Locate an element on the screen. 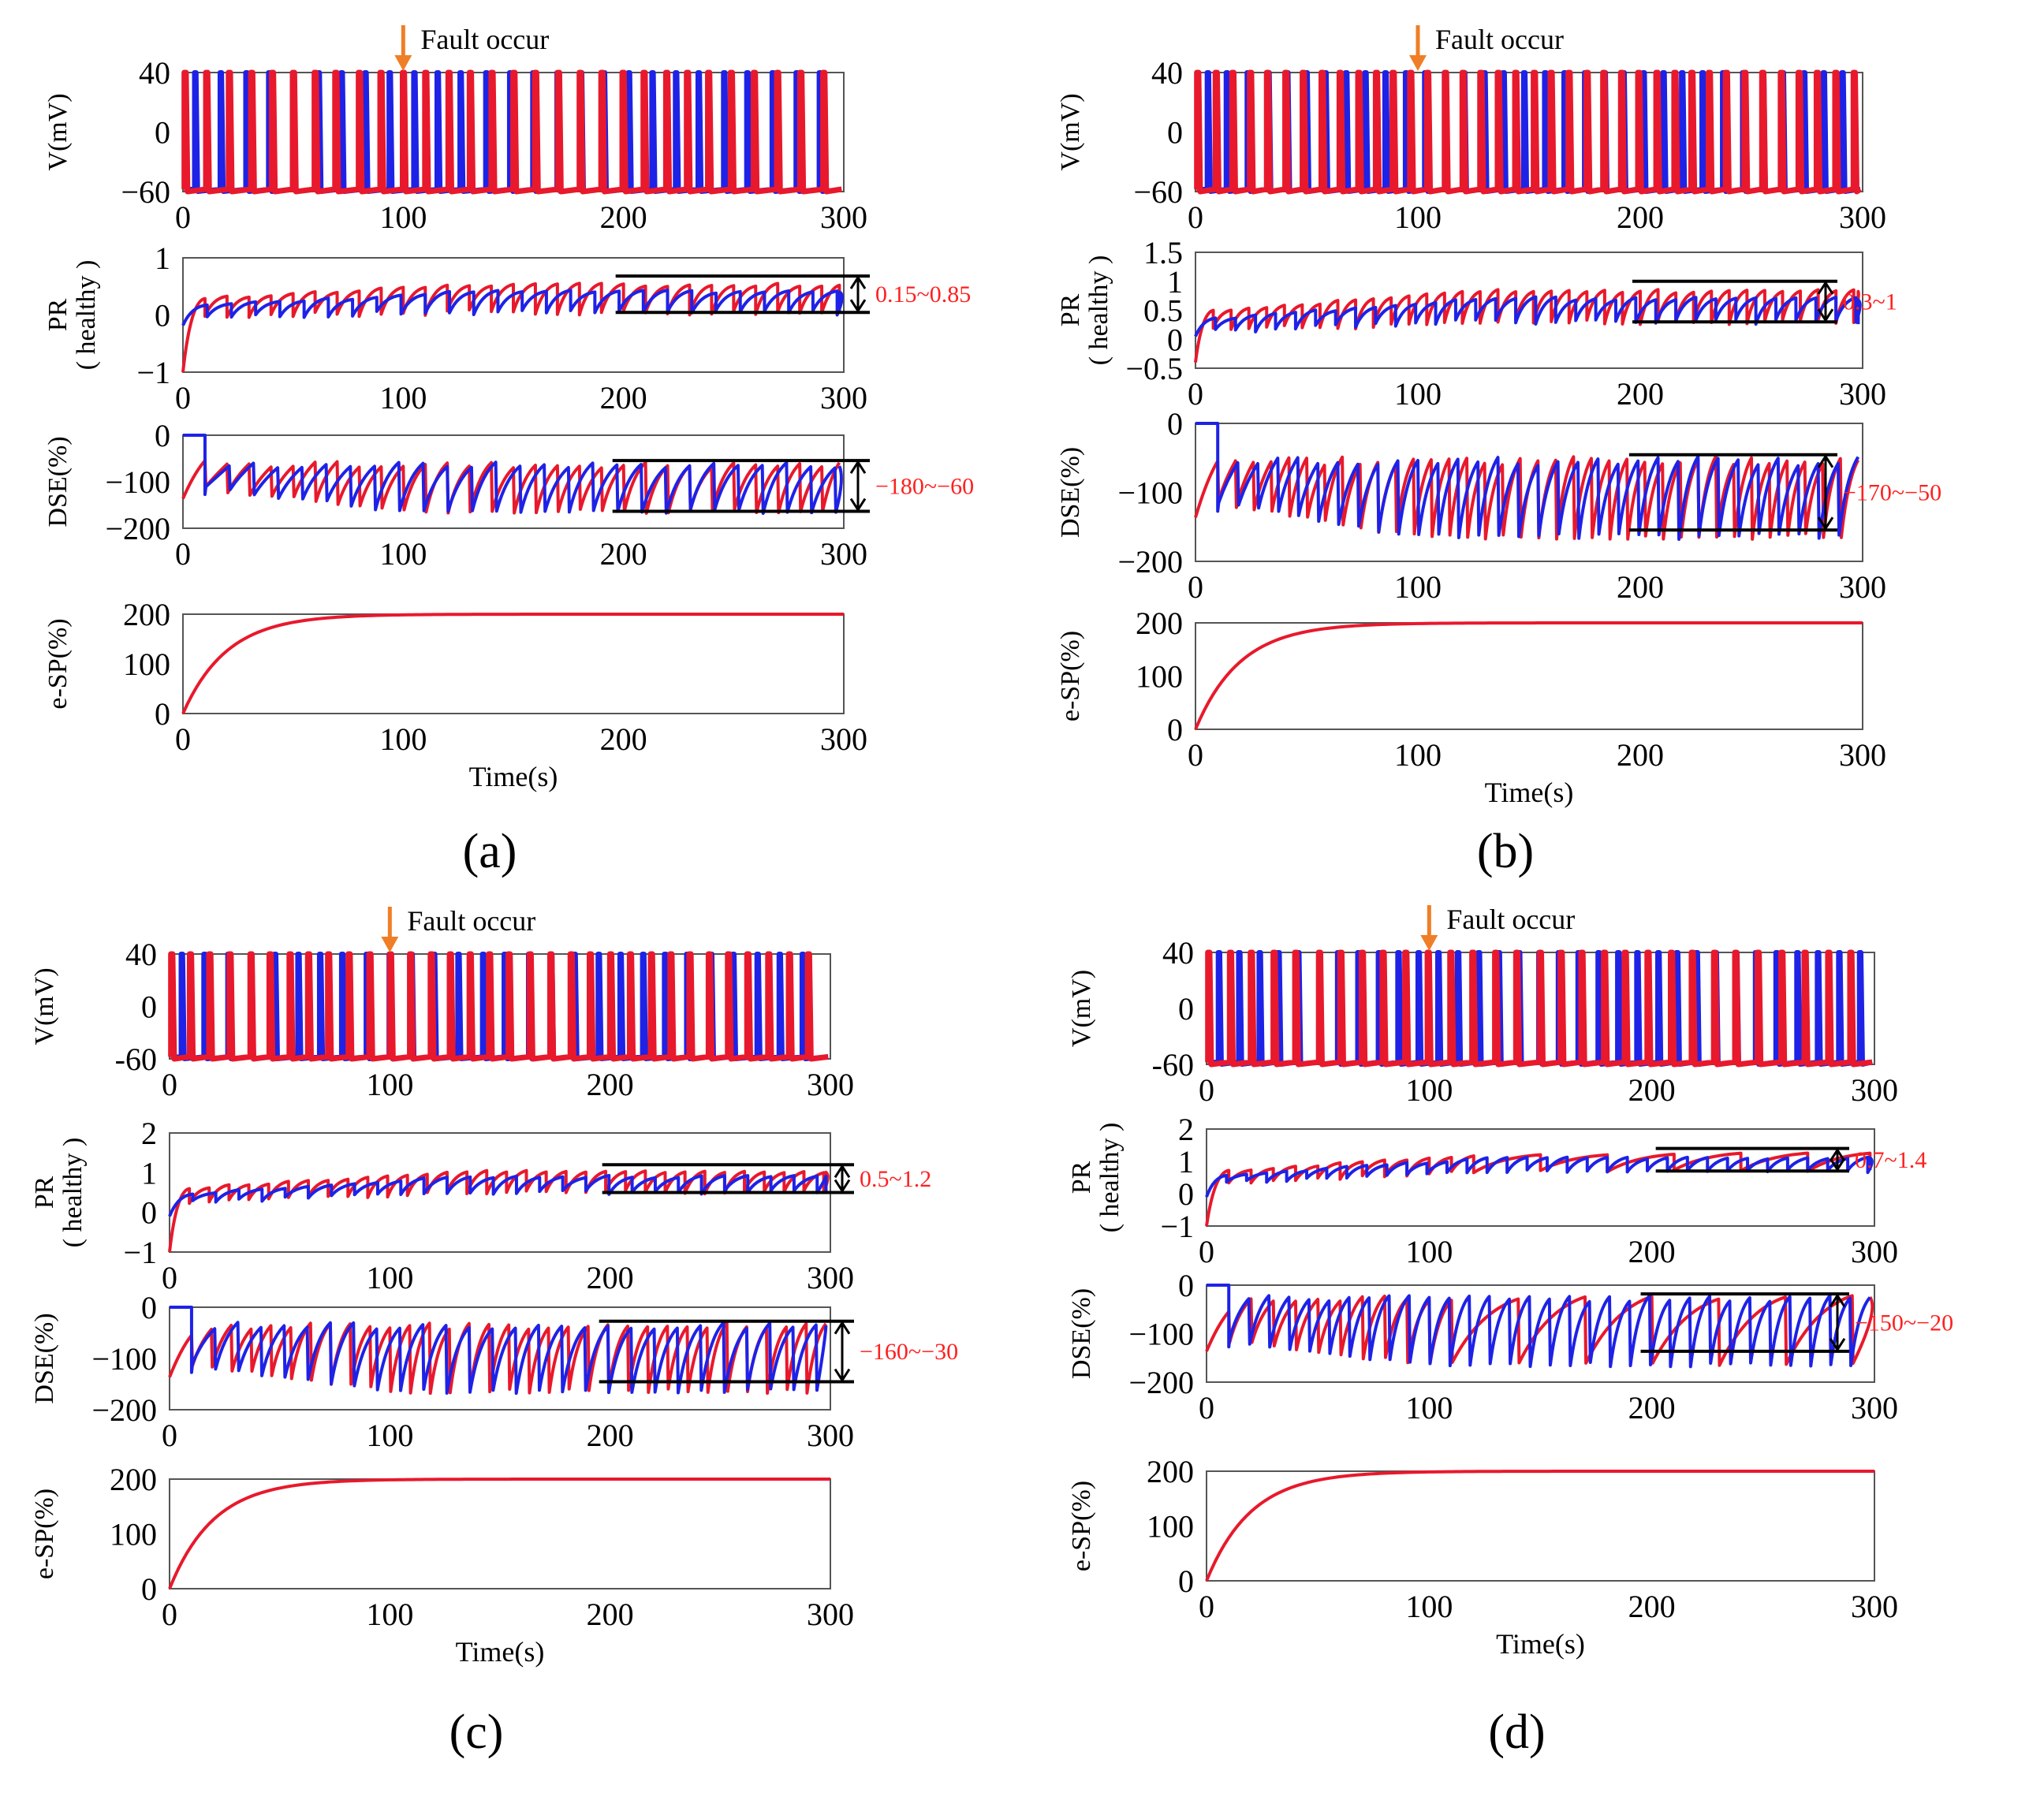  y-tick-label: 2 is located at coordinates (149, 1133).